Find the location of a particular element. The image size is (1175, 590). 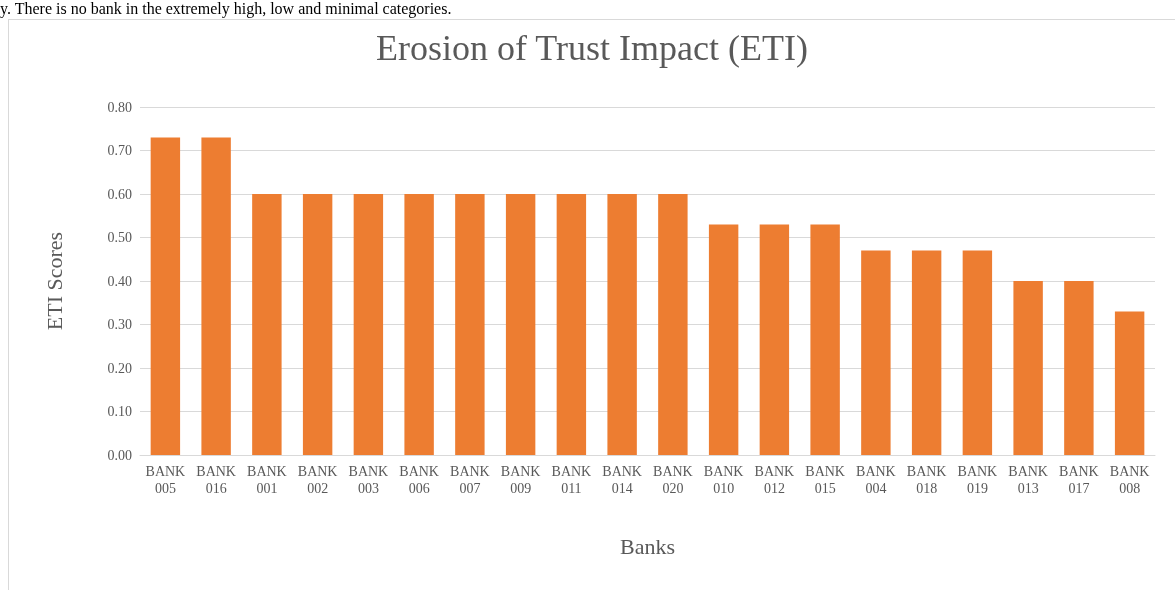

x-tick-label: BANK 017 is located at coordinates (1079, 480).